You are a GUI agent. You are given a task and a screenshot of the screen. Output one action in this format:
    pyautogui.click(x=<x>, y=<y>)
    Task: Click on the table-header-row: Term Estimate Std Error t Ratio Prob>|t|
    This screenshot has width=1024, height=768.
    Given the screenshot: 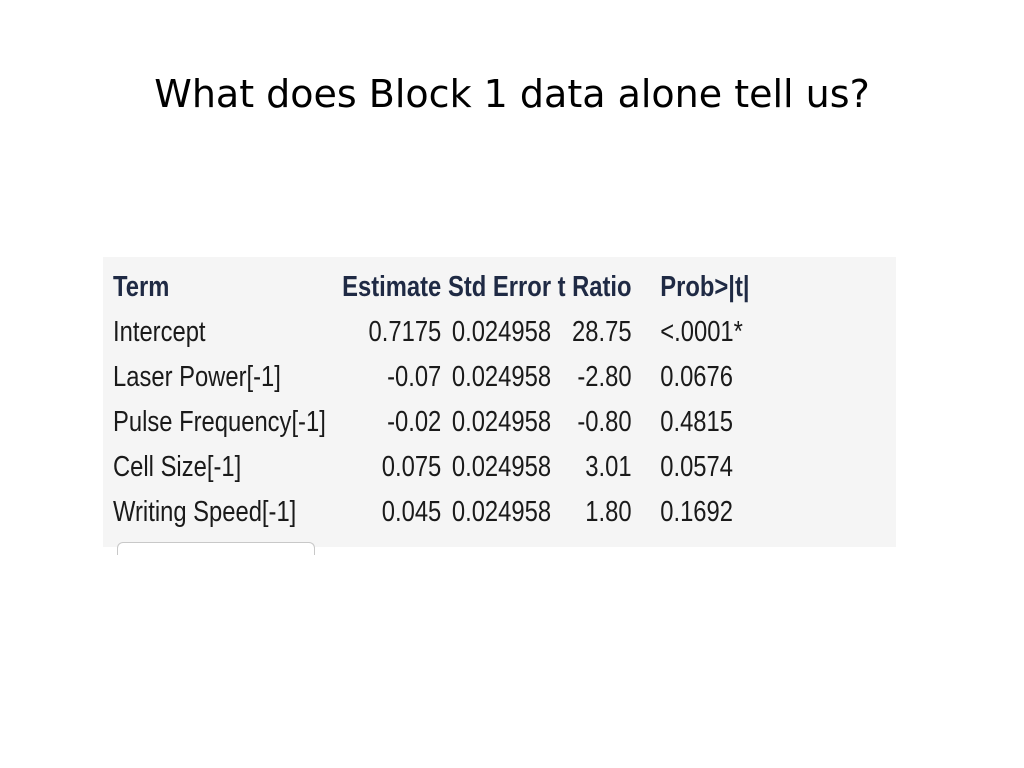 What is the action you would take?
    pyautogui.click(x=434, y=287)
    